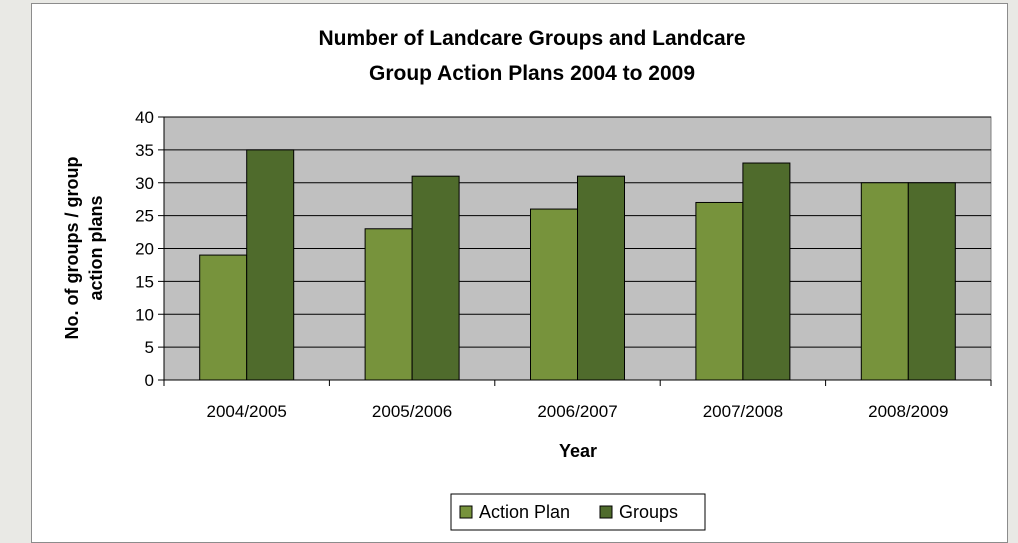  I want to click on y-tick-label: 25, so click(144, 216).